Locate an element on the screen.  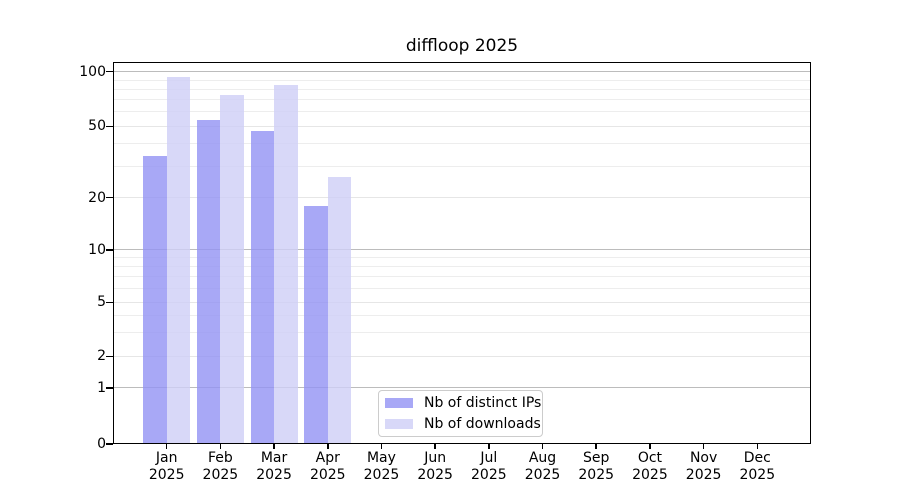
x-tick-label-dec: Dec 2025 is located at coordinates (757, 466).